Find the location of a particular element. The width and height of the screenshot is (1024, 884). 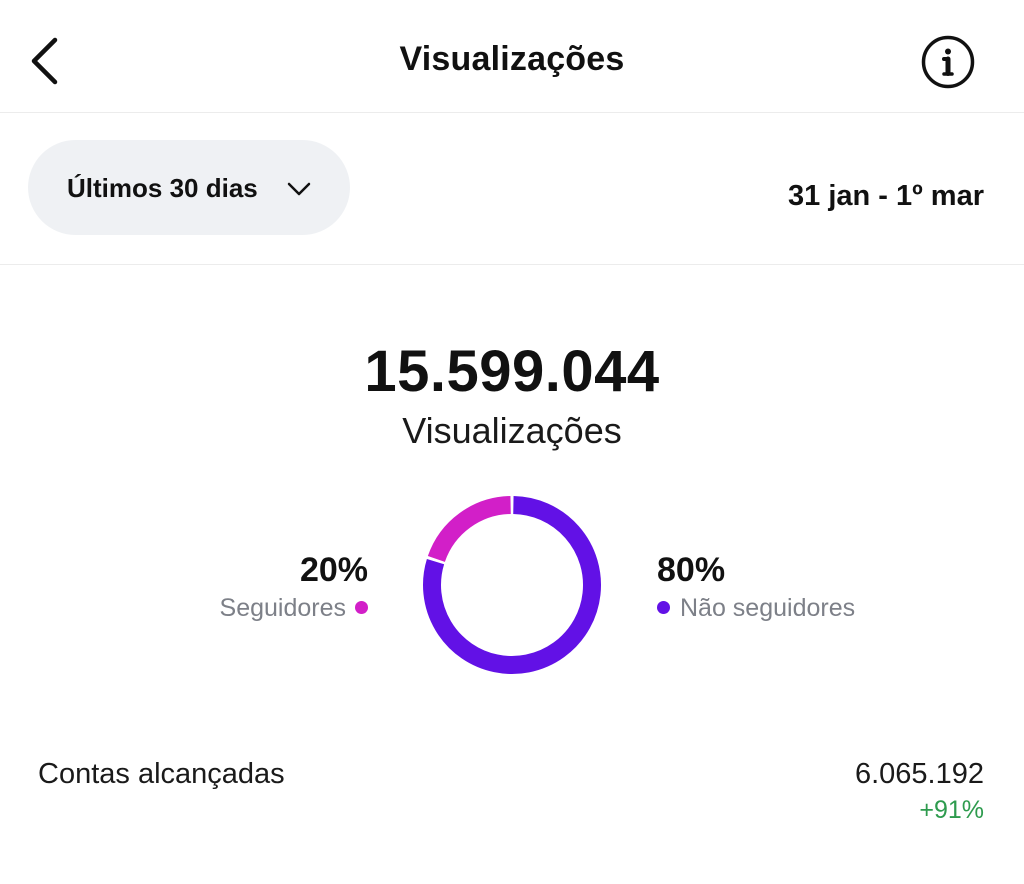

accounts-reached-change: +91% is located at coordinates (951, 810).